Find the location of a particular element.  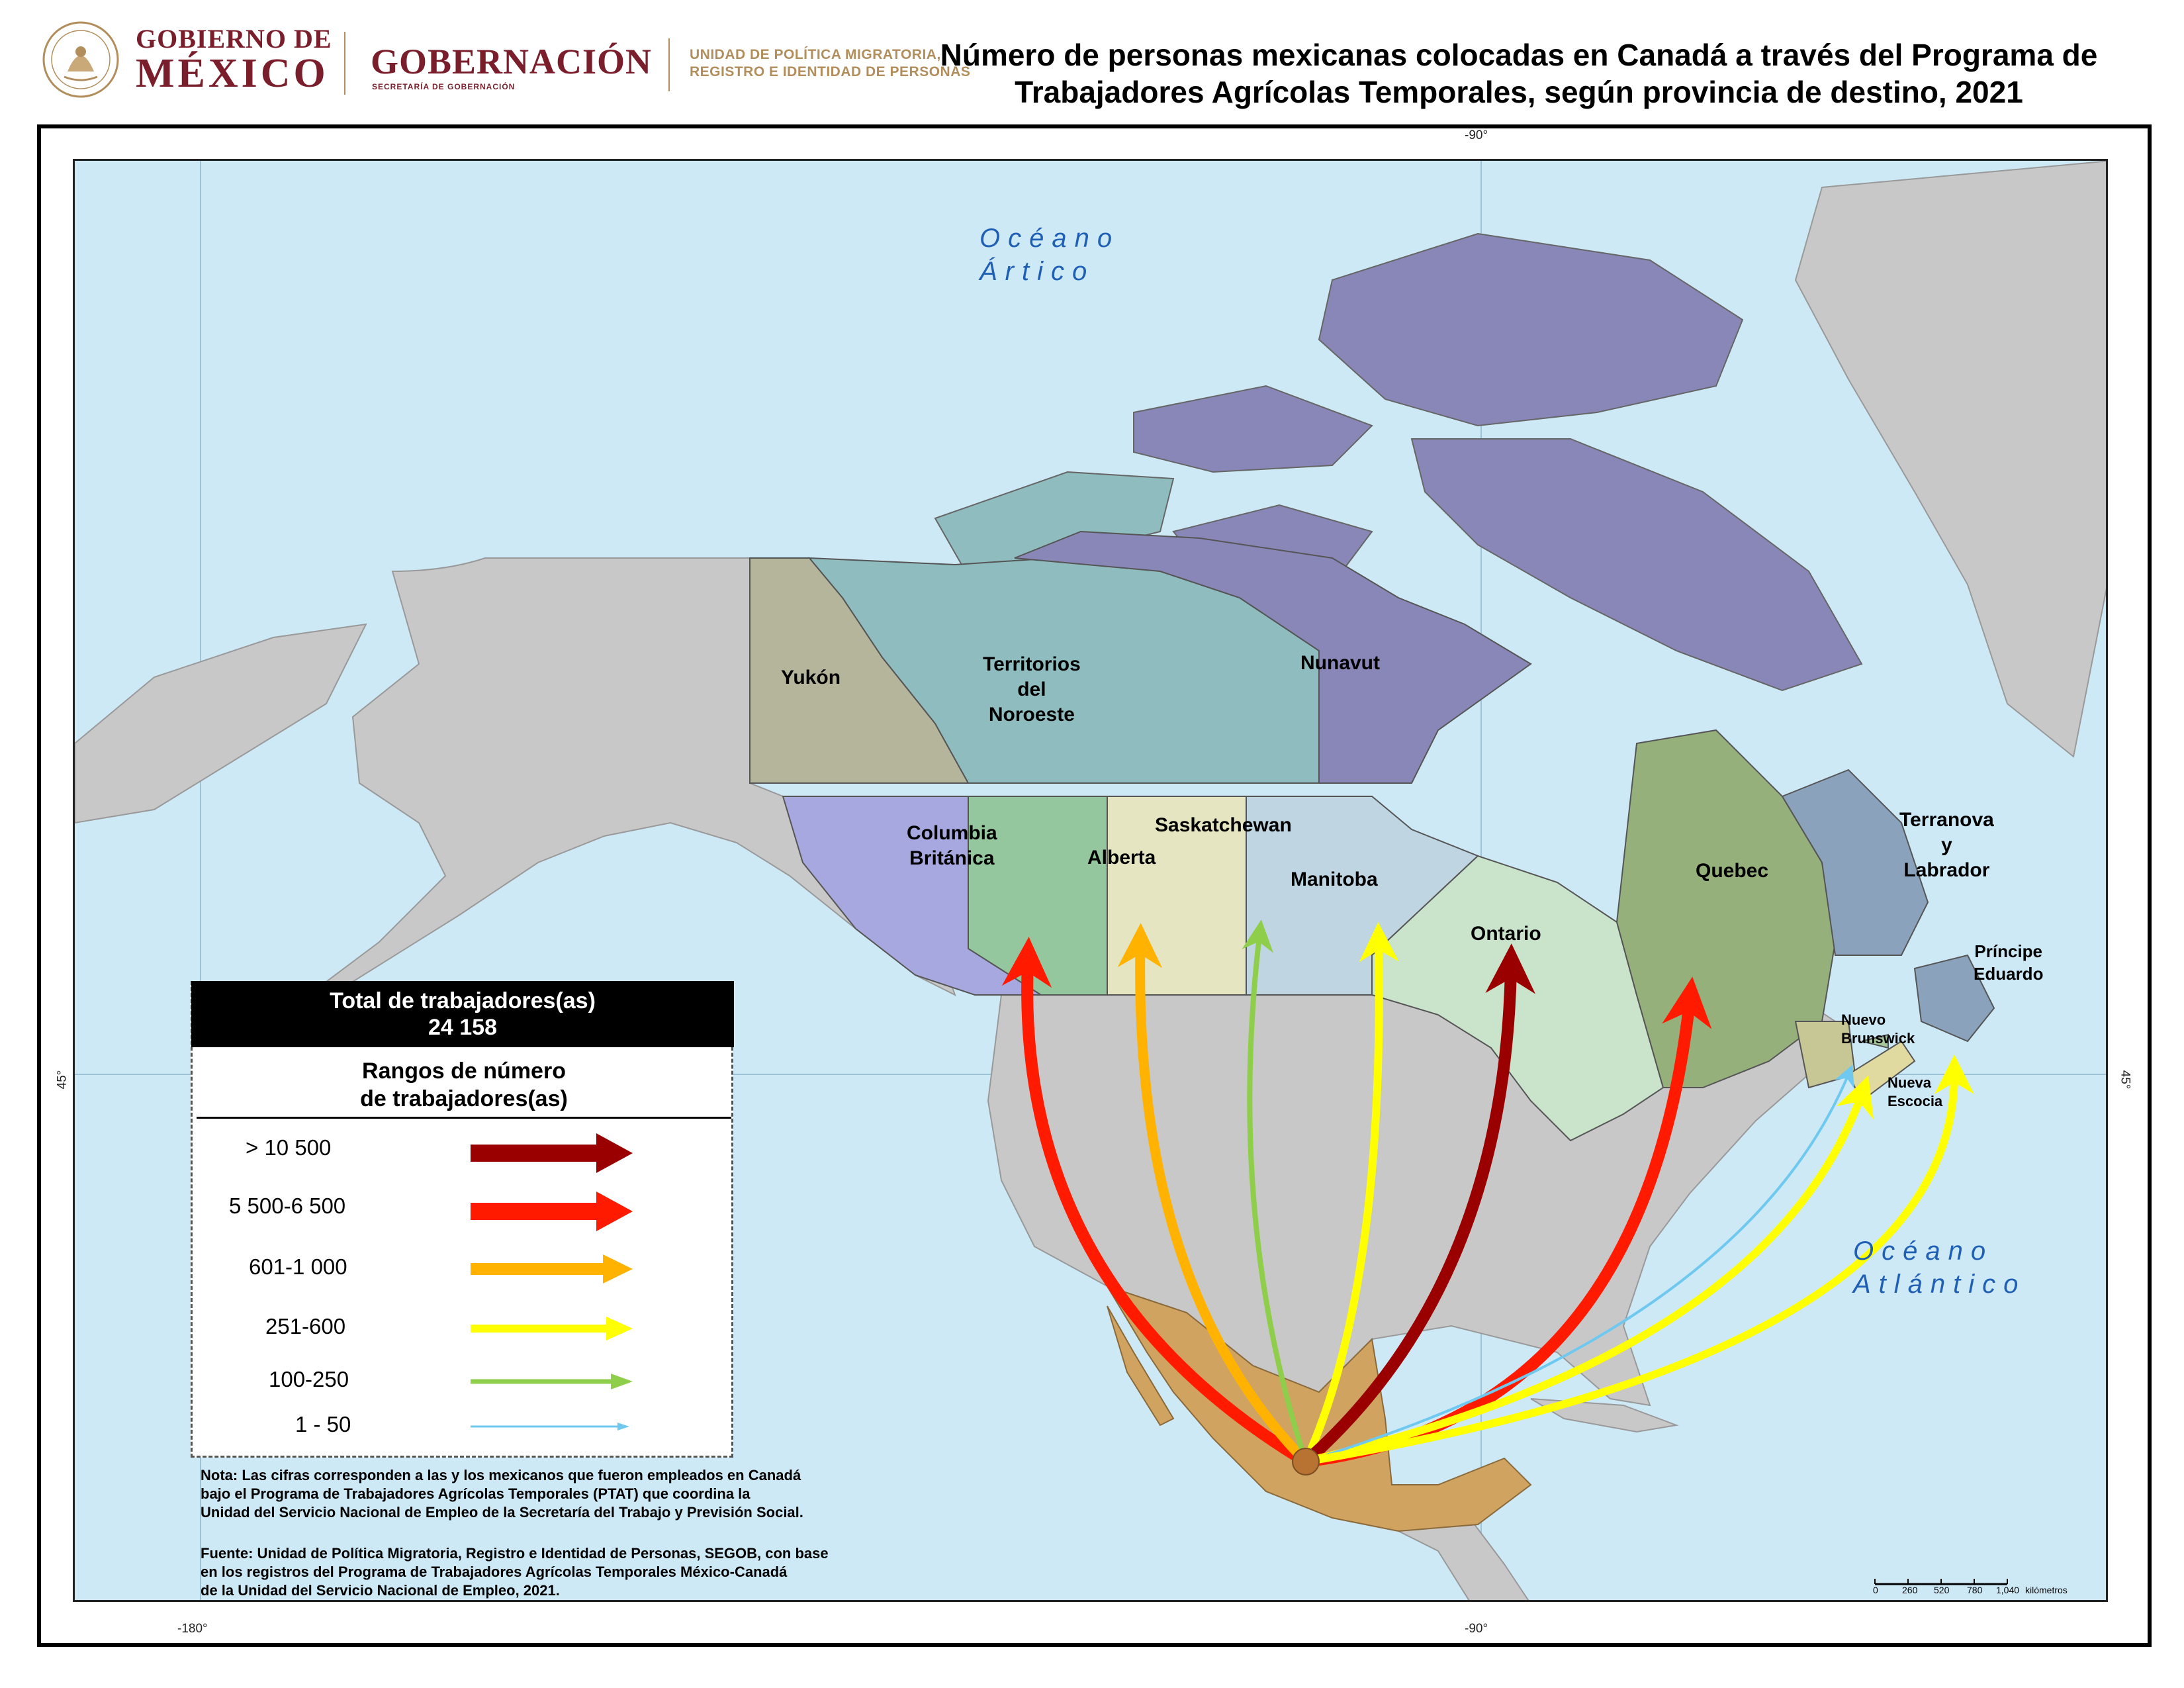

label-nunavut: Nunavut is located at coordinates (1340, 663).